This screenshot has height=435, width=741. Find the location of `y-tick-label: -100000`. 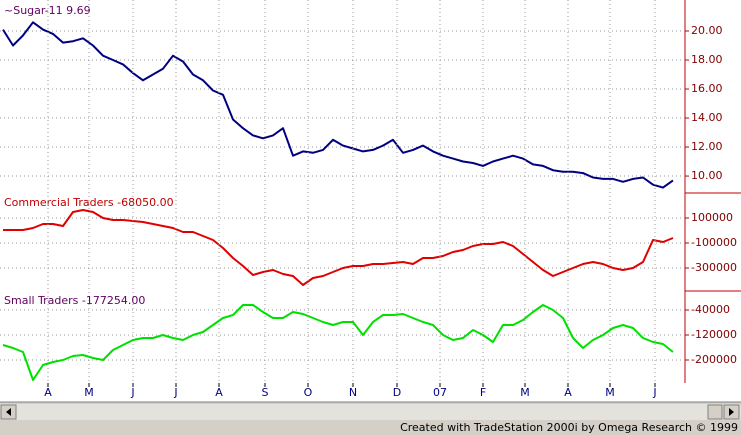

y-tick-label: -100000 is located at coordinates (714, 242).